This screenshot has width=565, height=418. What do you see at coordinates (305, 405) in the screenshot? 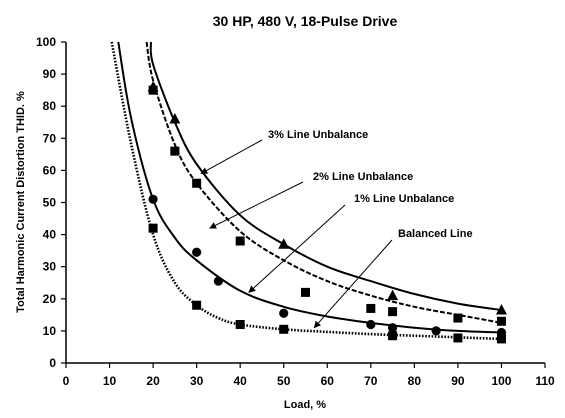
I see `x-axis-label: Load, %` at bounding box center [305, 405].